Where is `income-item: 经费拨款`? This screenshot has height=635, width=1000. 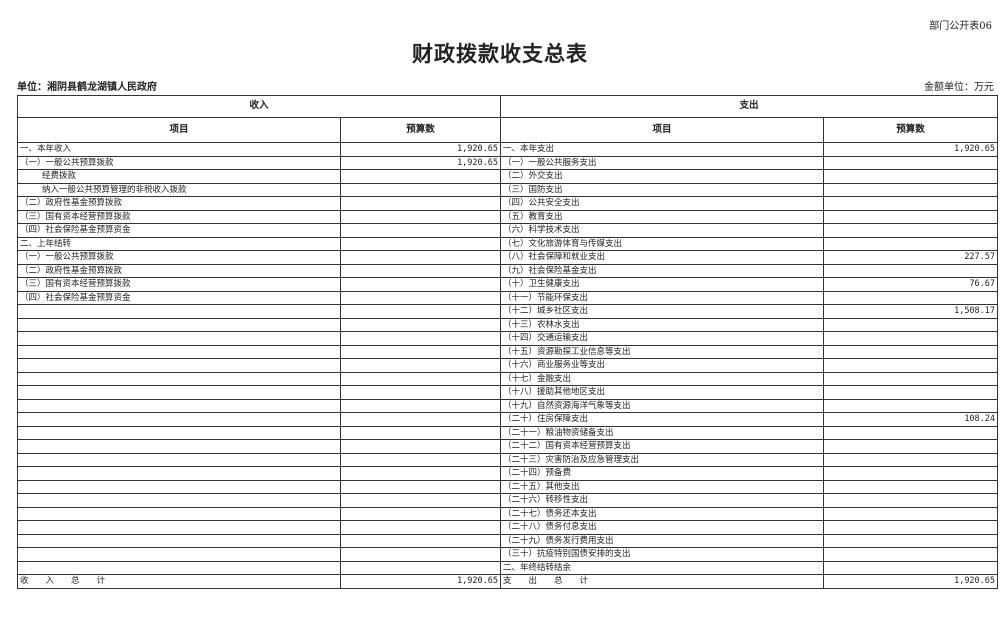
income-item: 经费拨款 is located at coordinates (179, 176).